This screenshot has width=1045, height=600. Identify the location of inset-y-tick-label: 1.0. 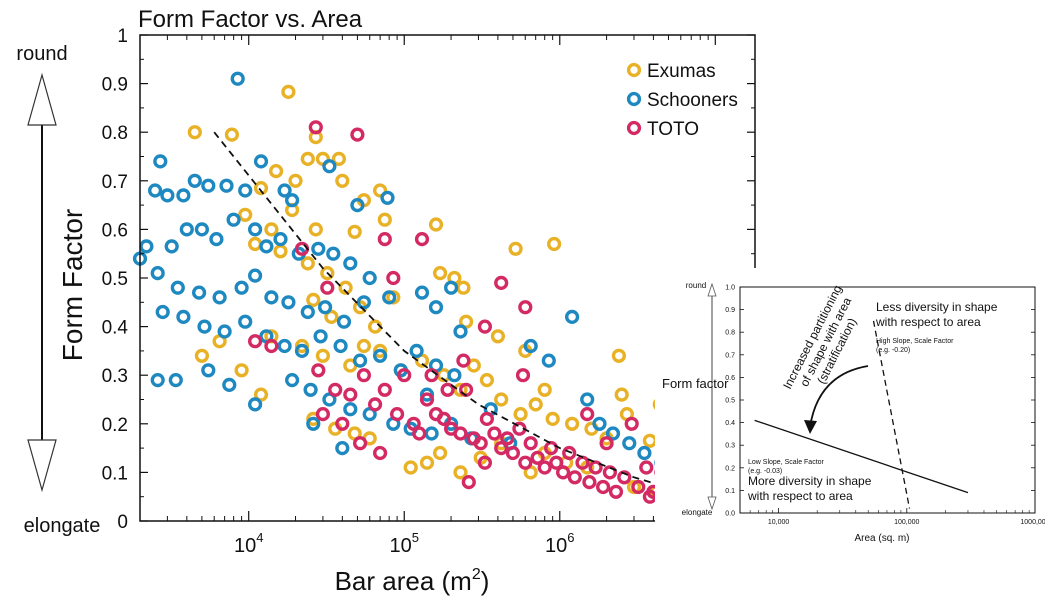
(730, 288).